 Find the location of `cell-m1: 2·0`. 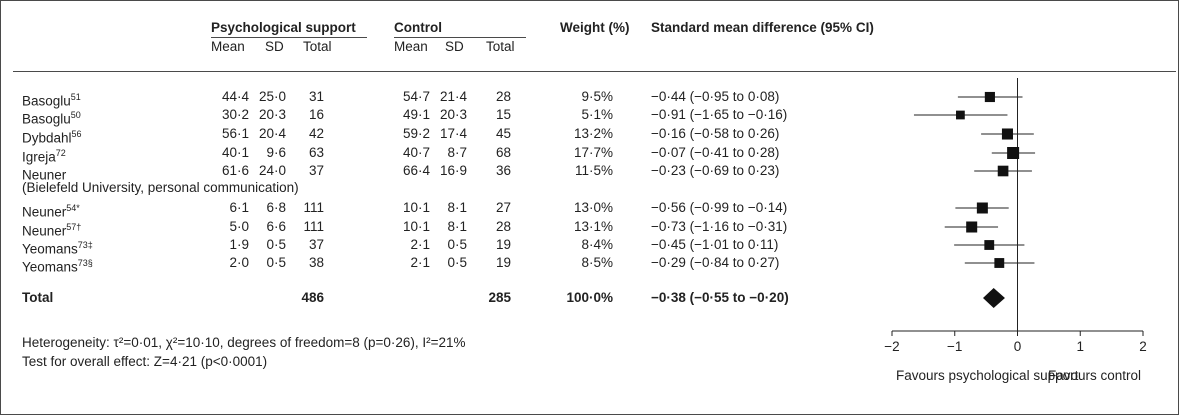

cell-m1: 2·0 is located at coordinates (239, 262).